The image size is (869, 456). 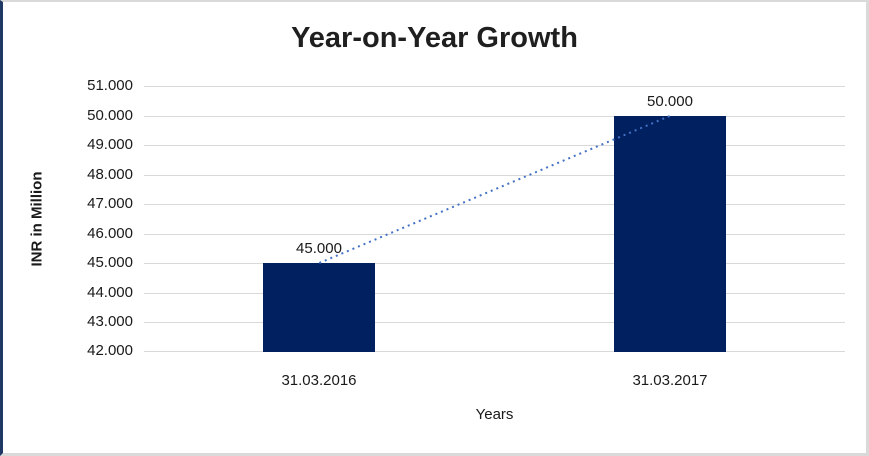 I want to click on bar-data-label: 50.000, so click(x=670, y=101).